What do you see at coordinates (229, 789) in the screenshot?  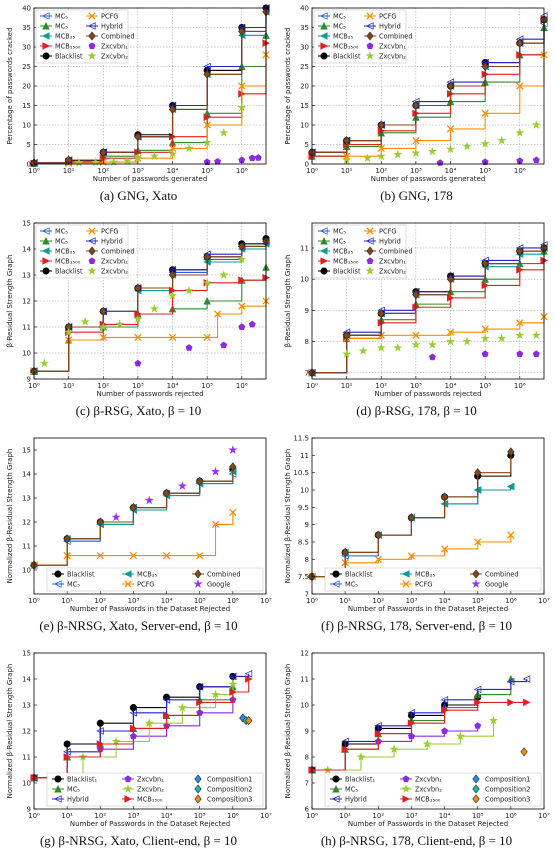 I see `legend-label: Composition2` at bounding box center [229, 789].